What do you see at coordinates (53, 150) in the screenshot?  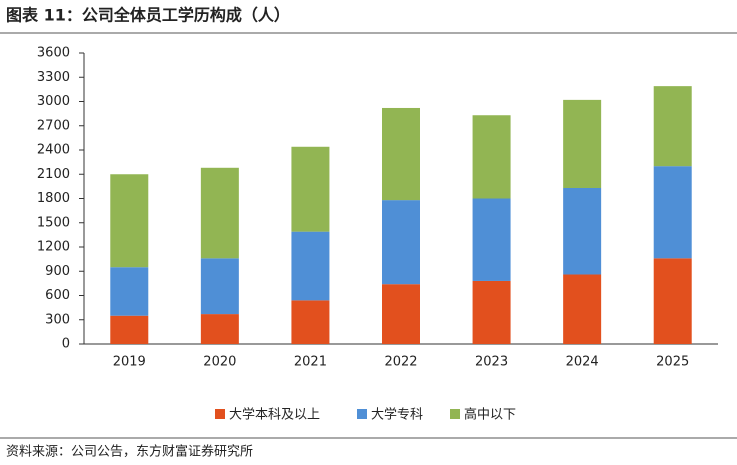 I see `y-tick-label: 2400` at bounding box center [53, 150].